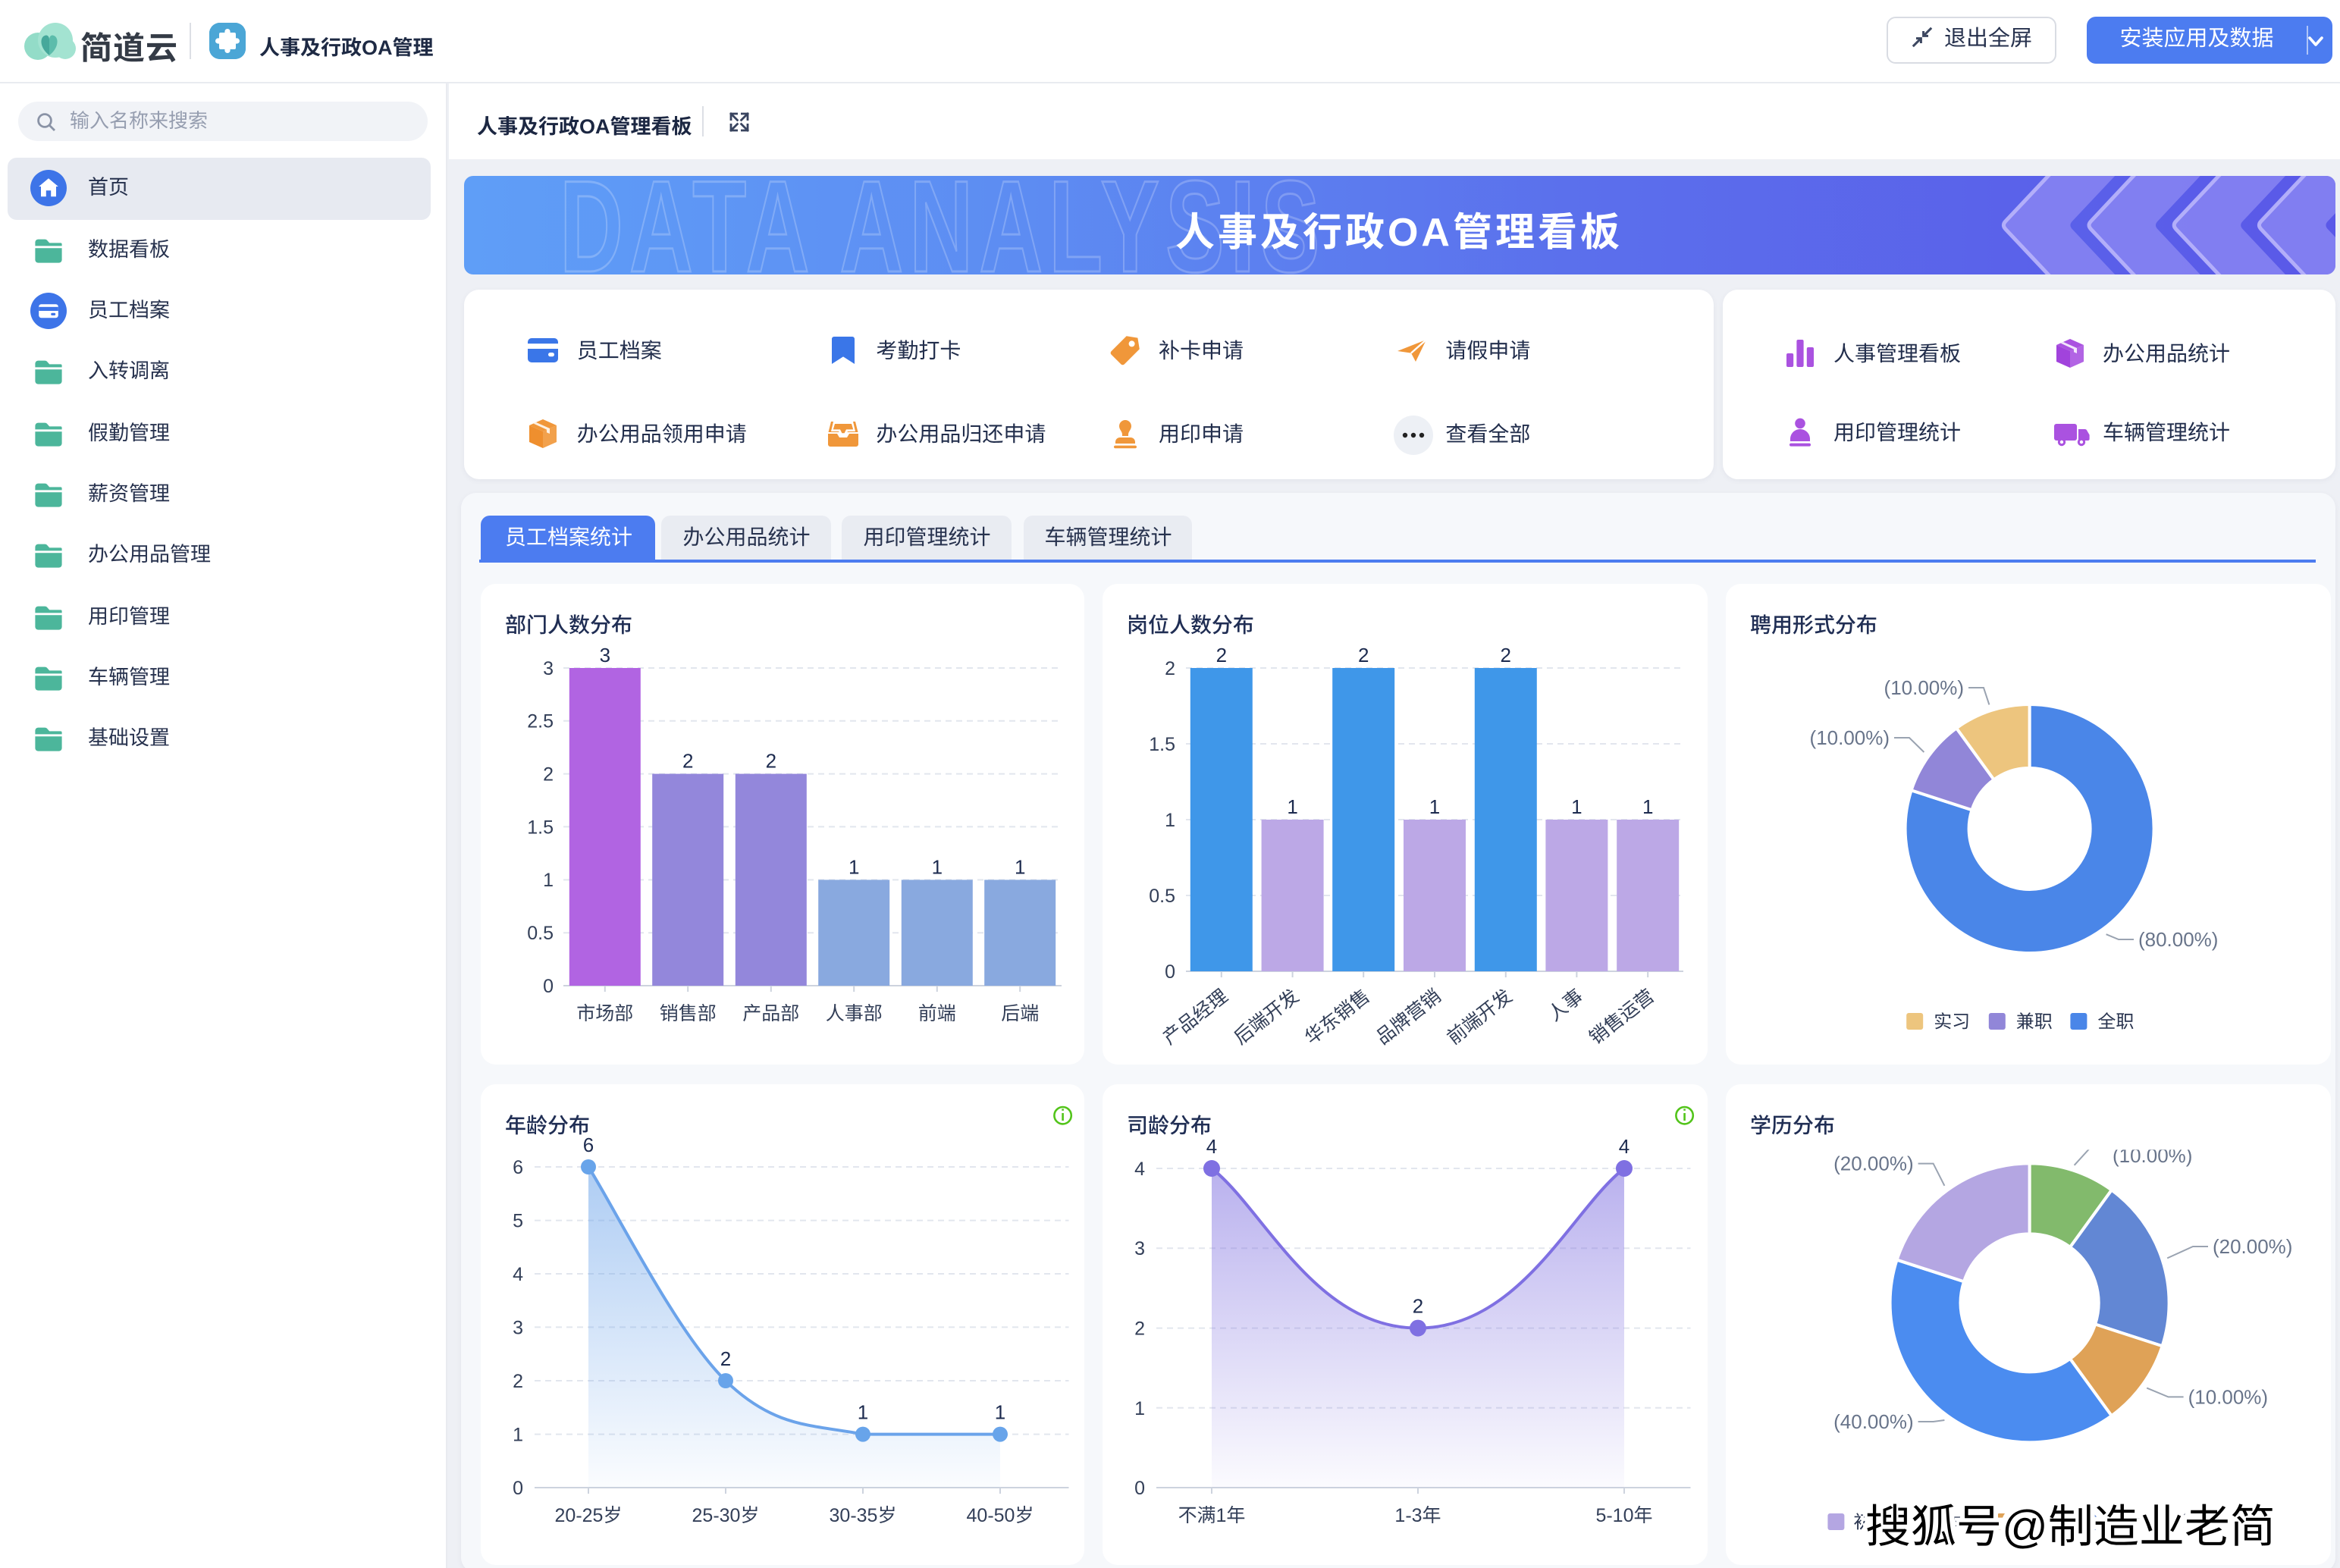 This screenshot has width=2340, height=1568. I want to click on svg-text: 5-10年, so click(1623, 1515).